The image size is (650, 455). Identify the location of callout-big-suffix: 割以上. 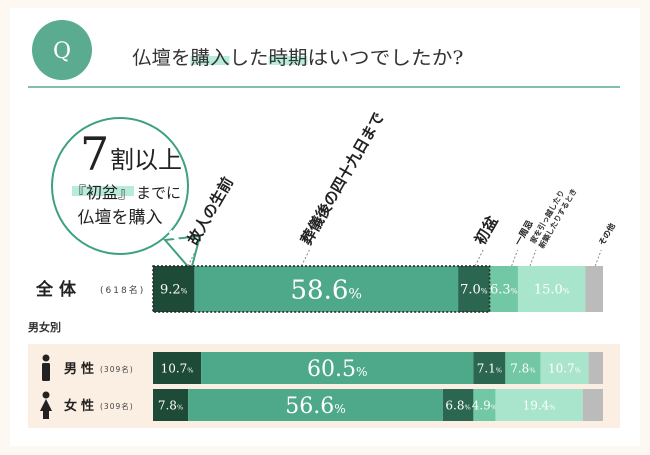
(146, 160).